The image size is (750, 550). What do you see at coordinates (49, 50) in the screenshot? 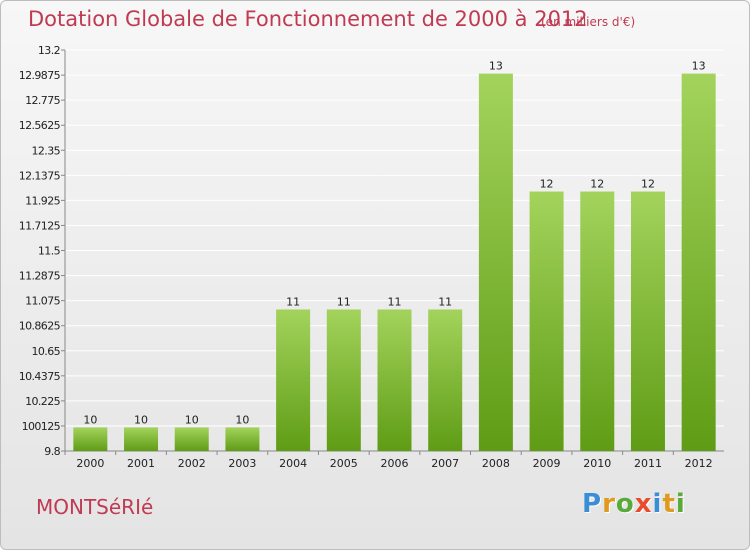
I see `y-tick-label: 13.2` at bounding box center [49, 50].